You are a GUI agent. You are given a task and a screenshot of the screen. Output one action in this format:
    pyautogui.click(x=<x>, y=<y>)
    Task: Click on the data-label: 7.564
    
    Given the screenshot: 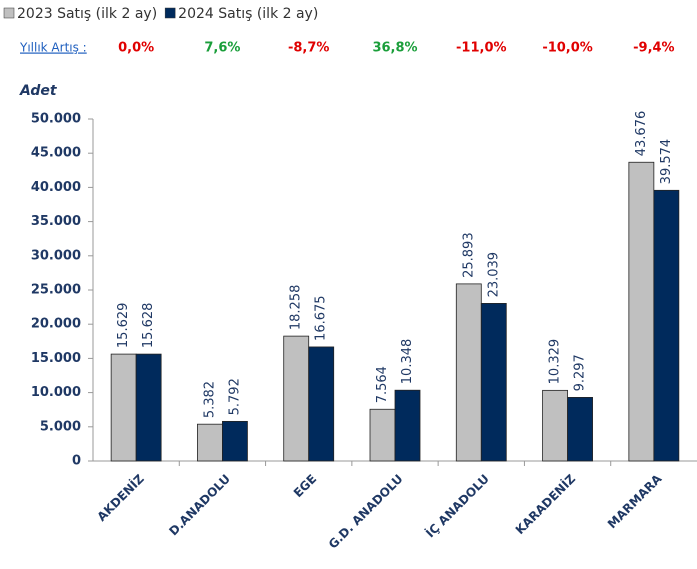 What is the action you would take?
    pyautogui.click(x=382, y=384)
    